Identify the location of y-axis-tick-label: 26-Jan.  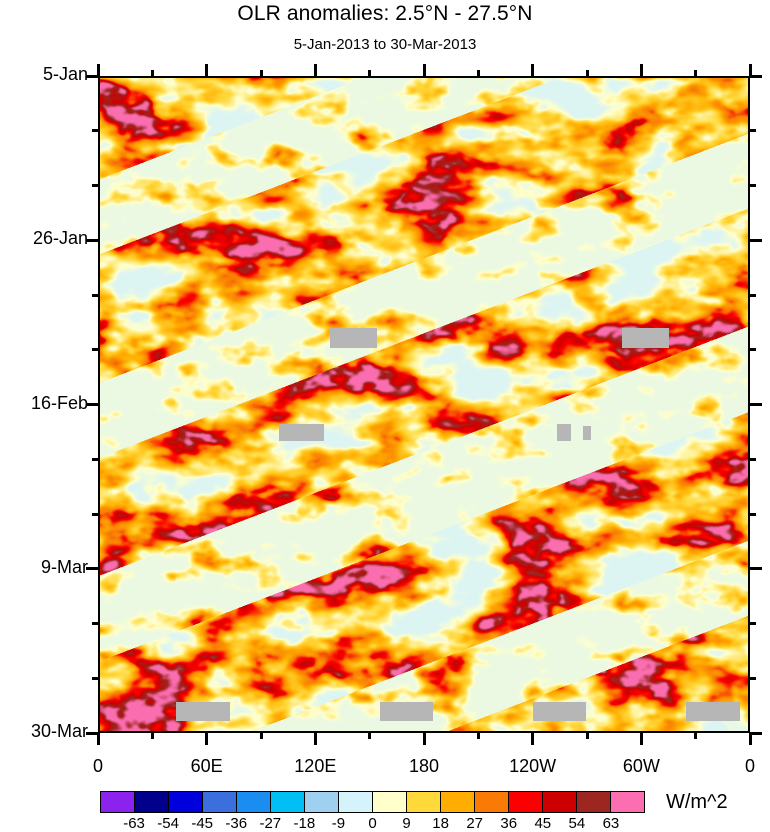
(60, 238).